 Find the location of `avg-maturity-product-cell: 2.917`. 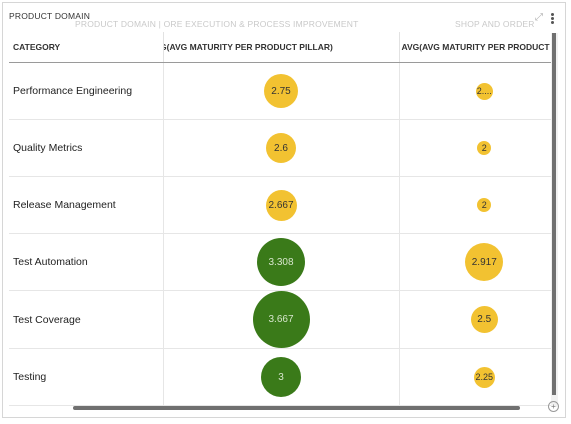

avg-maturity-product-cell: 2.917 is located at coordinates (474, 262).